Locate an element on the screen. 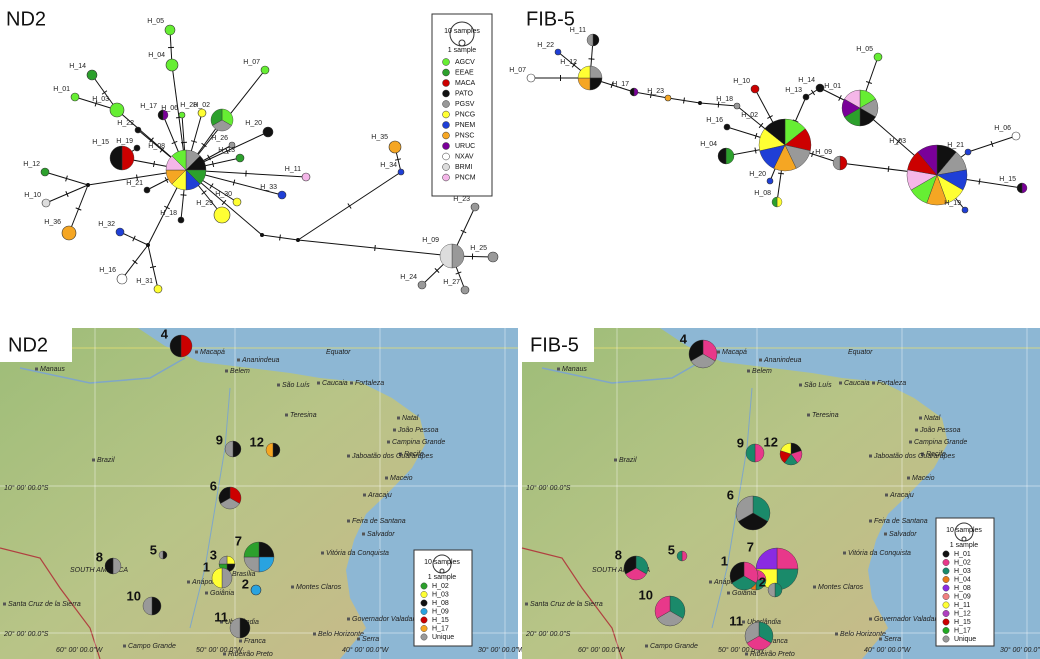  place-label: Belo Horizonte is located at coordinates (341, 634).